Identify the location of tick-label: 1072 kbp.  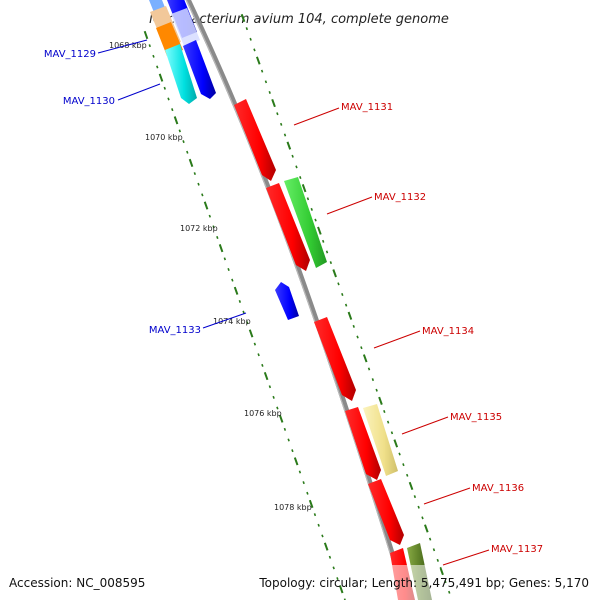
(199, 228).